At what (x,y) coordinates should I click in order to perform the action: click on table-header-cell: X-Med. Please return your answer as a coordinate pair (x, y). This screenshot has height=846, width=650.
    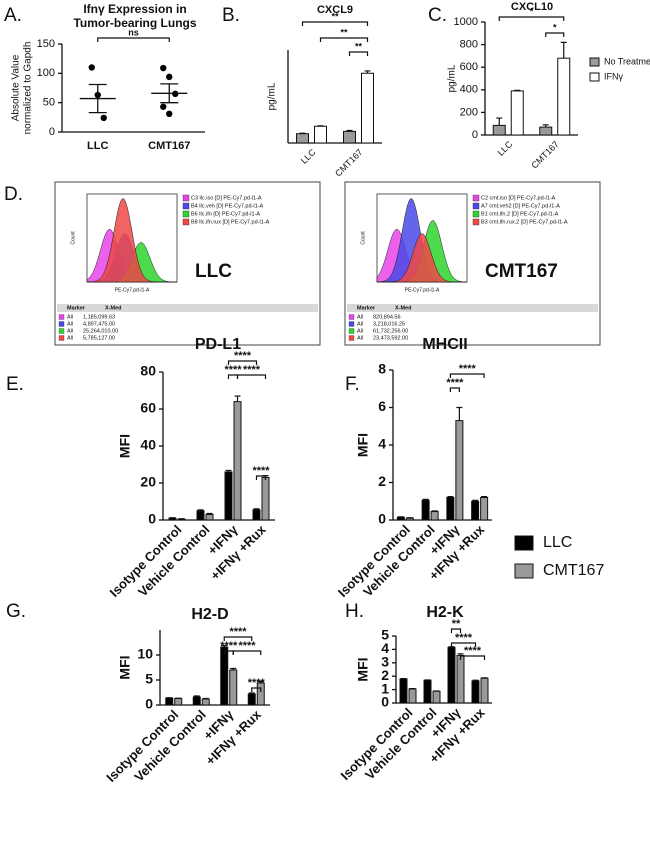
    Looking at the image, I should click on (113, 308).